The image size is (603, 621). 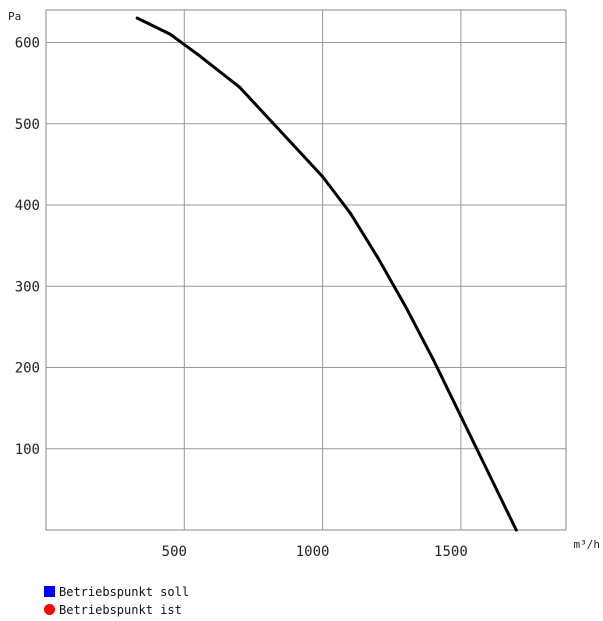 I want to click on x-axis-label: m³/h, so click(x=587, y=544).